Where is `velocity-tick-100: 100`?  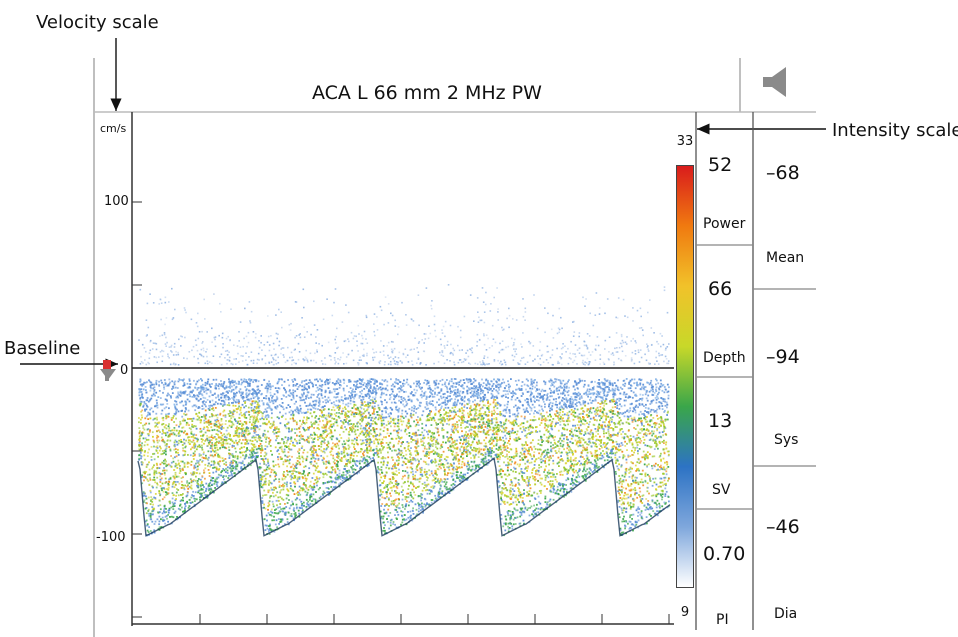 velocity-tick-100: 100 is located at coordinates (116, 201).